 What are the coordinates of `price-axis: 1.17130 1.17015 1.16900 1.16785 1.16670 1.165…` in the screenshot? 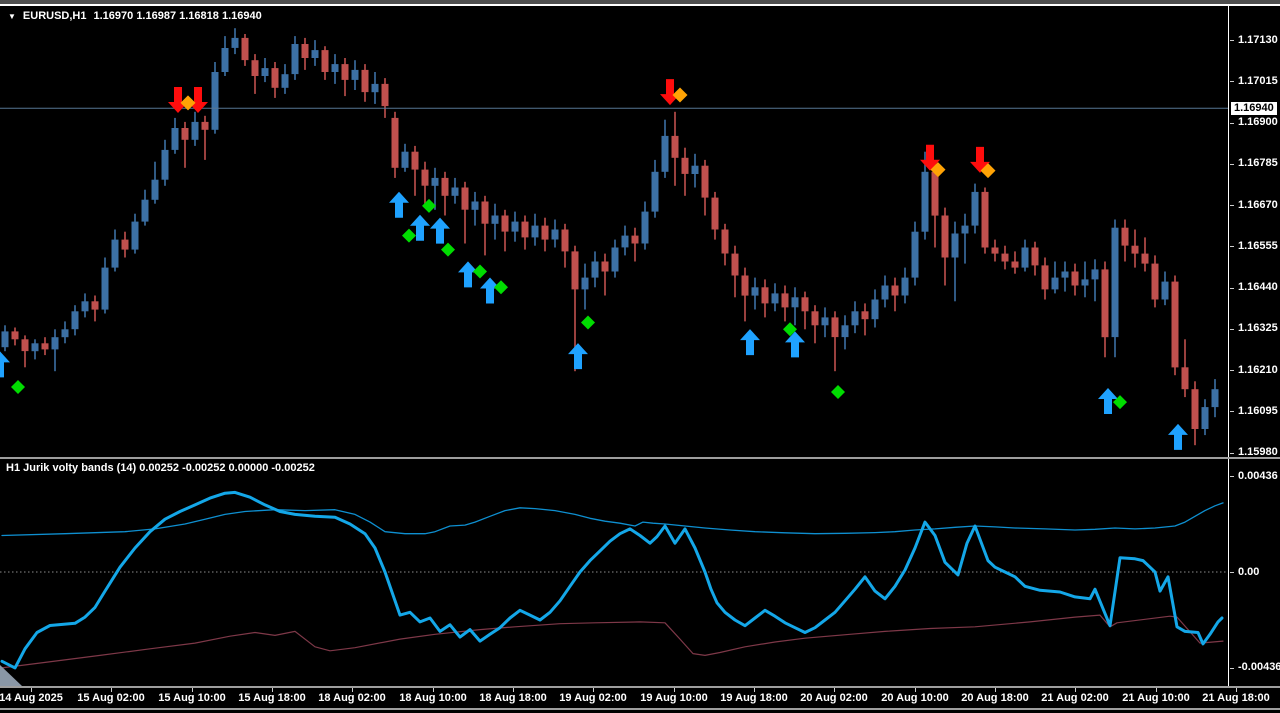 It's located at (1254, 232).